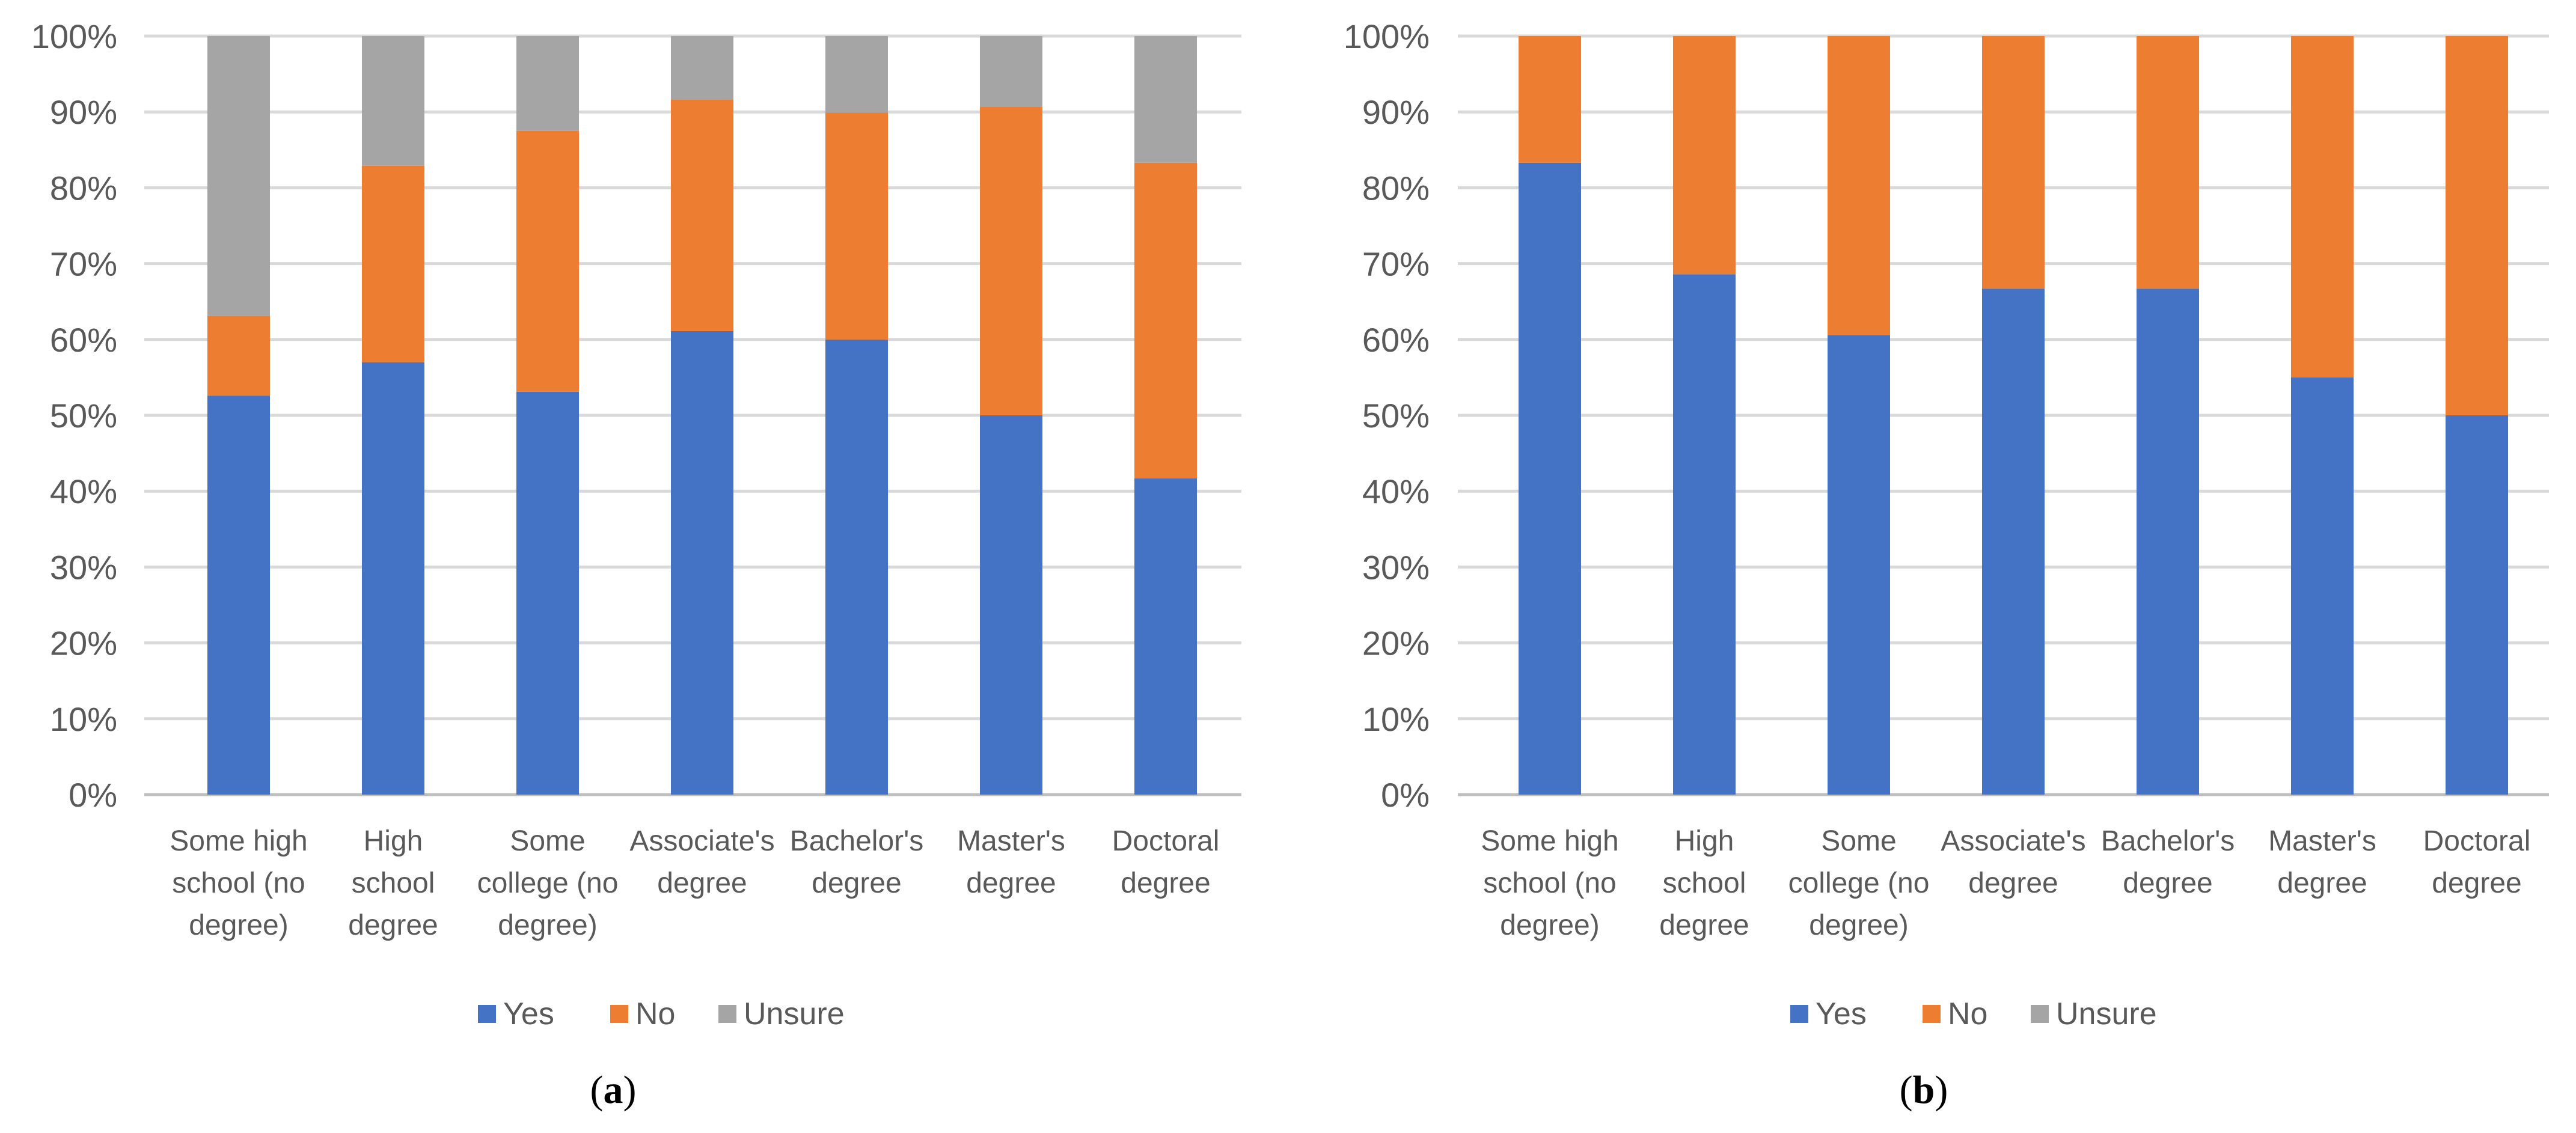 Image resolution: width=2576 pixels, height=1133 pixels. I want to click on x-category-label: High school degree, so click(393, 883).